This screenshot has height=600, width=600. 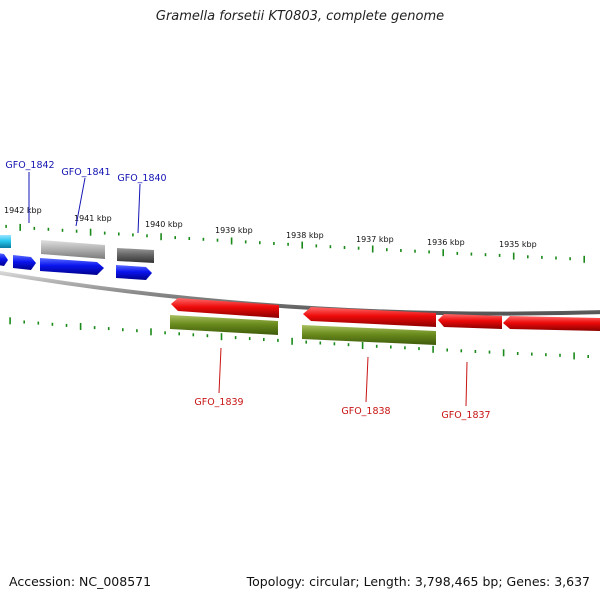 I want to click on gene-label-gfo-1839: GFO_1839, so click(x=218, y=402).